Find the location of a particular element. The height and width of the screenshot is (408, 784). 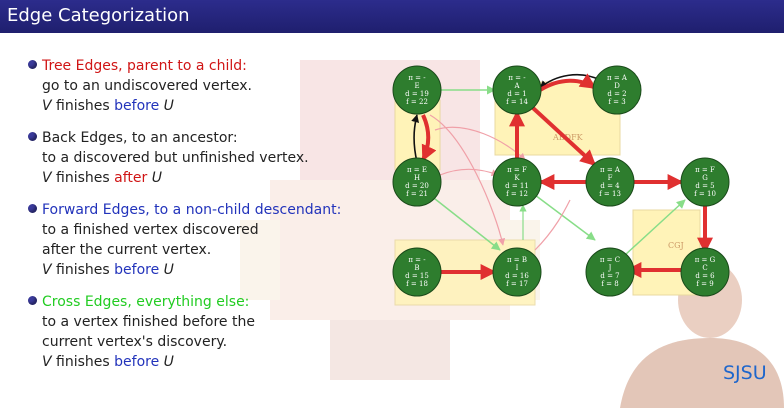

tree-edge-a-d is located at coordinates (567, 82).